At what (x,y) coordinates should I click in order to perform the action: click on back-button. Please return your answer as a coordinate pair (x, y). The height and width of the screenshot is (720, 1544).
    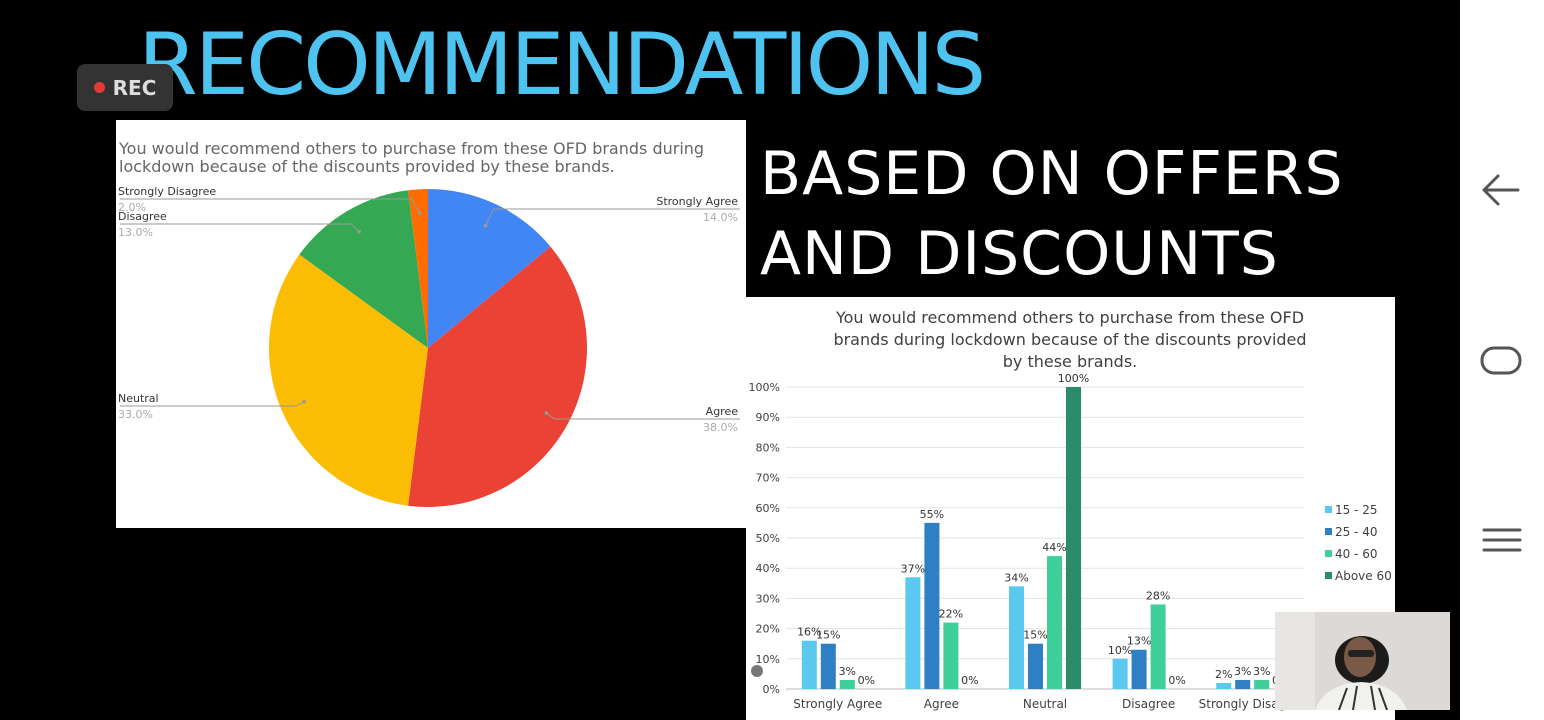
    Looking at the image, I should click on (1502, 192).